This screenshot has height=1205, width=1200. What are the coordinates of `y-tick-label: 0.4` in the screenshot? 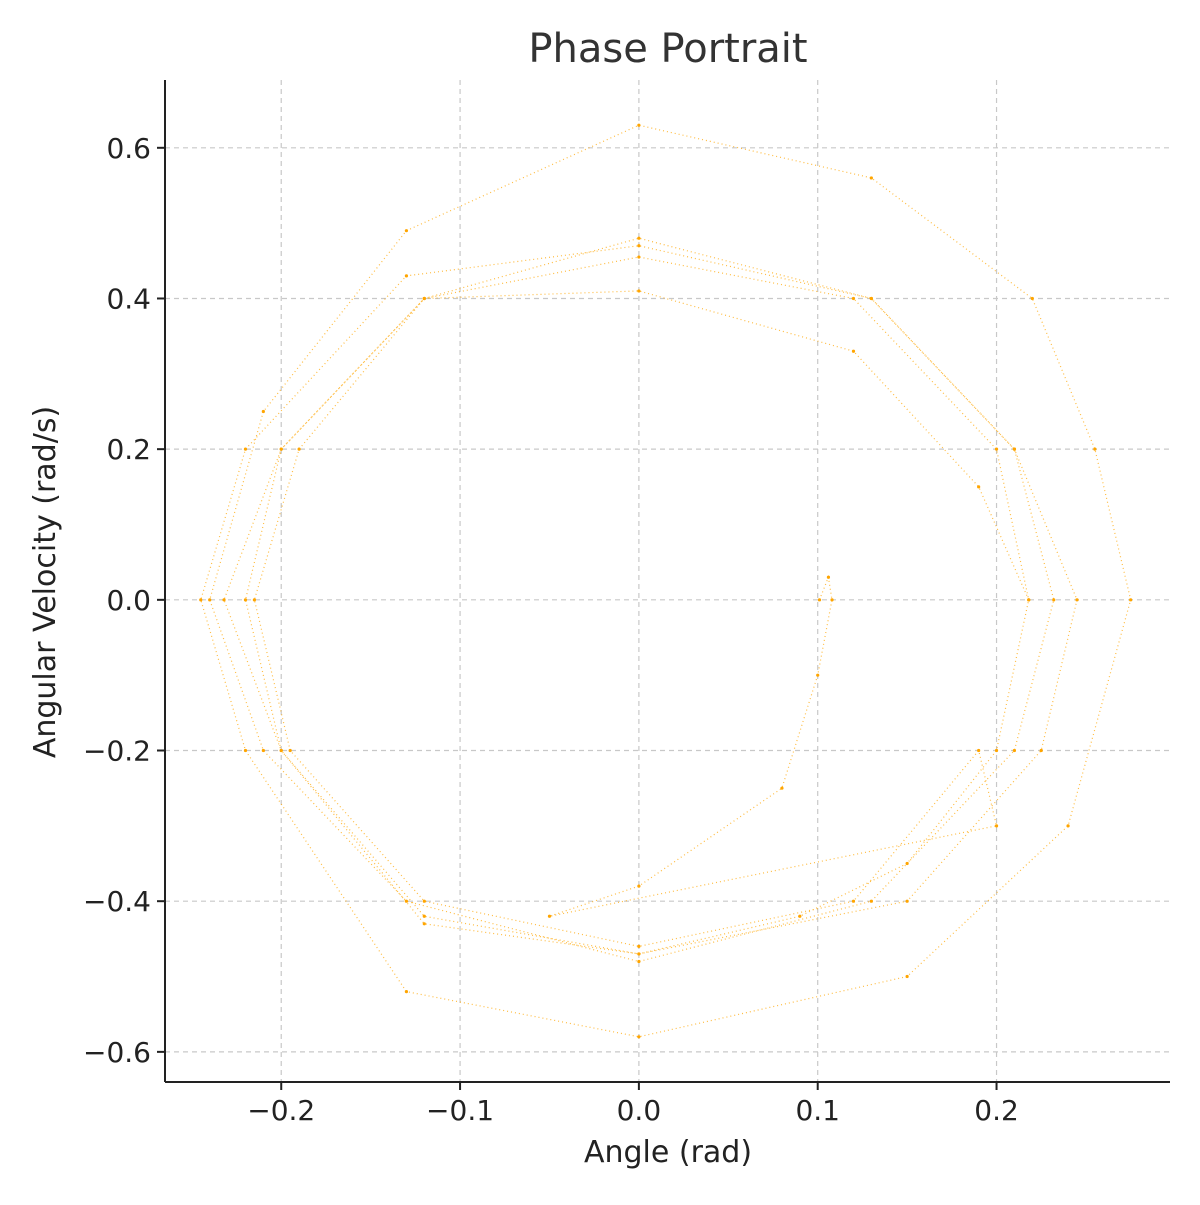 It's located at (128, 298).